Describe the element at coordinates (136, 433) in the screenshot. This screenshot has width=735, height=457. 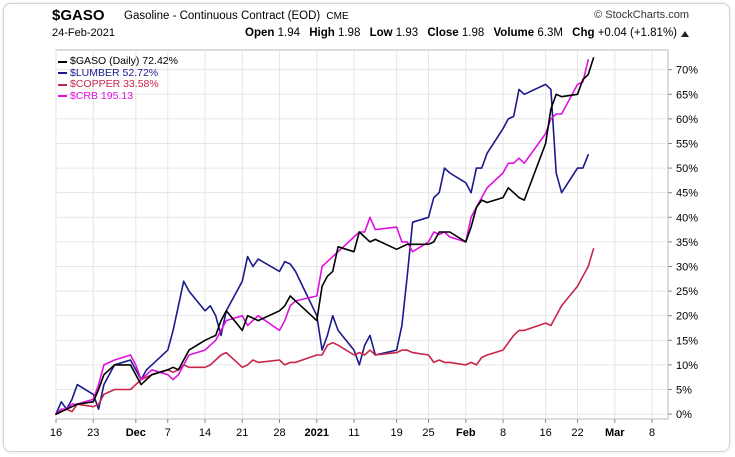
I see `x-tick-label: Dec` at that location.